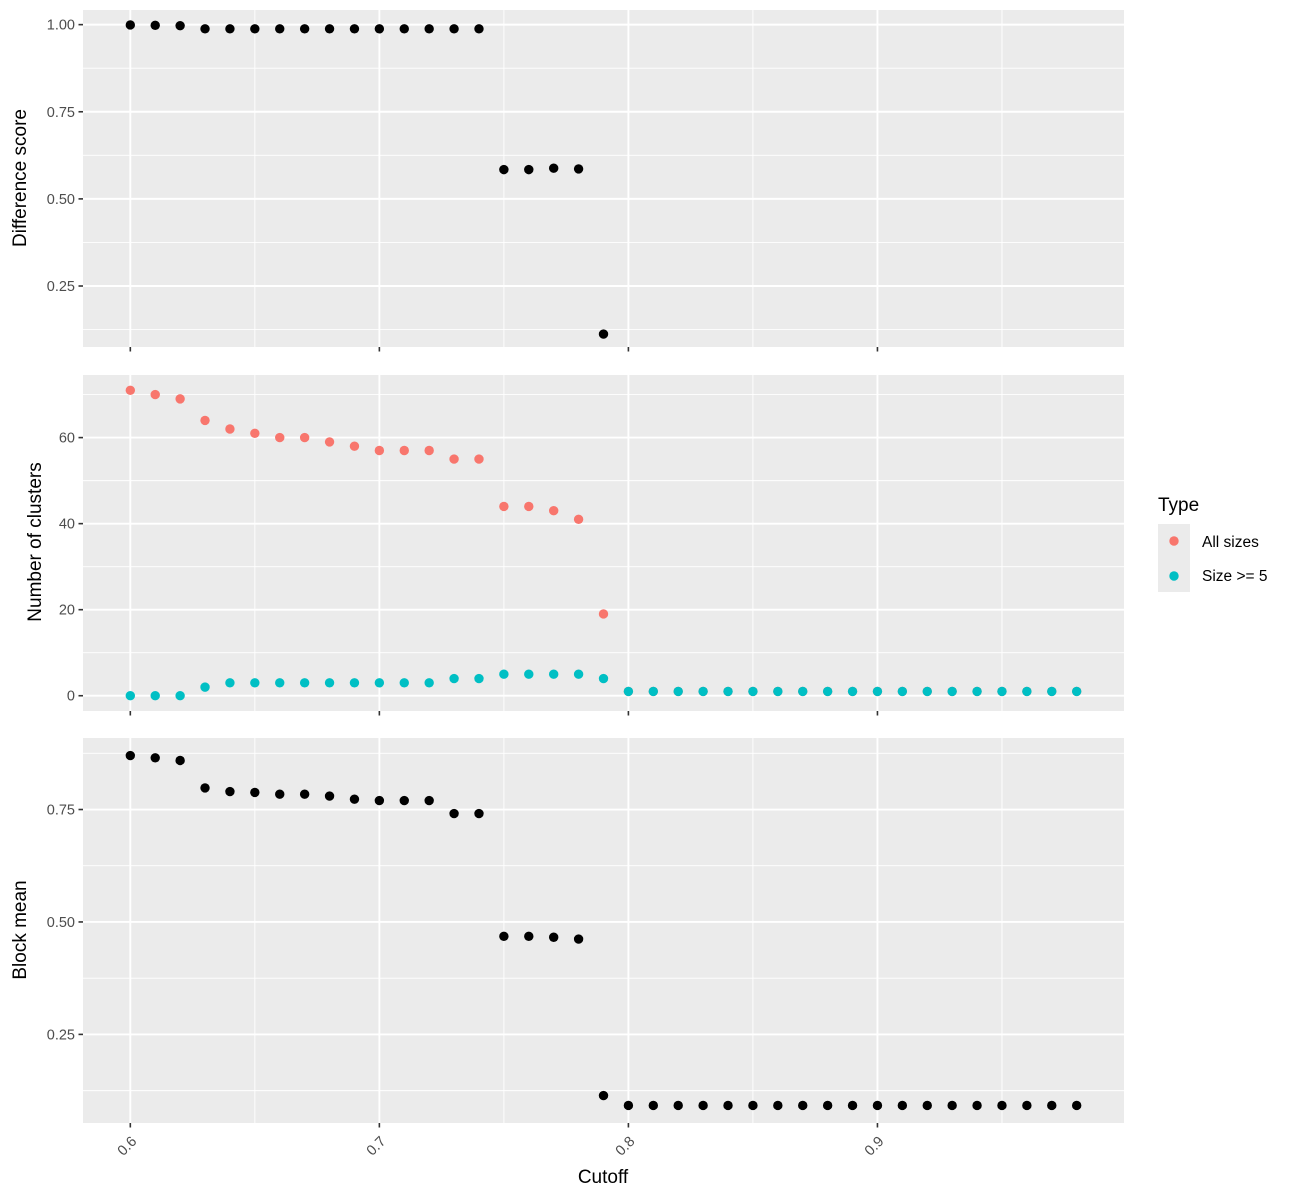 The width and height of the screenshot is (1300, 1200). Describe the element at coordinates (67, 525) in the screenshot. I see `y-tick-label: 40` at that location.